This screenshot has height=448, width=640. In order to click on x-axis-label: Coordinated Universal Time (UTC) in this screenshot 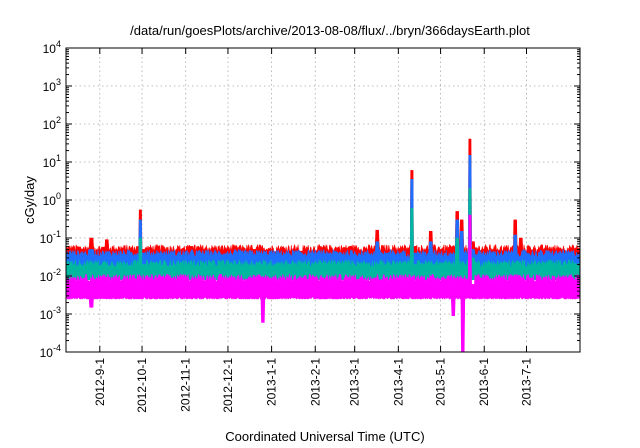, I will do `click(324, 436)`.